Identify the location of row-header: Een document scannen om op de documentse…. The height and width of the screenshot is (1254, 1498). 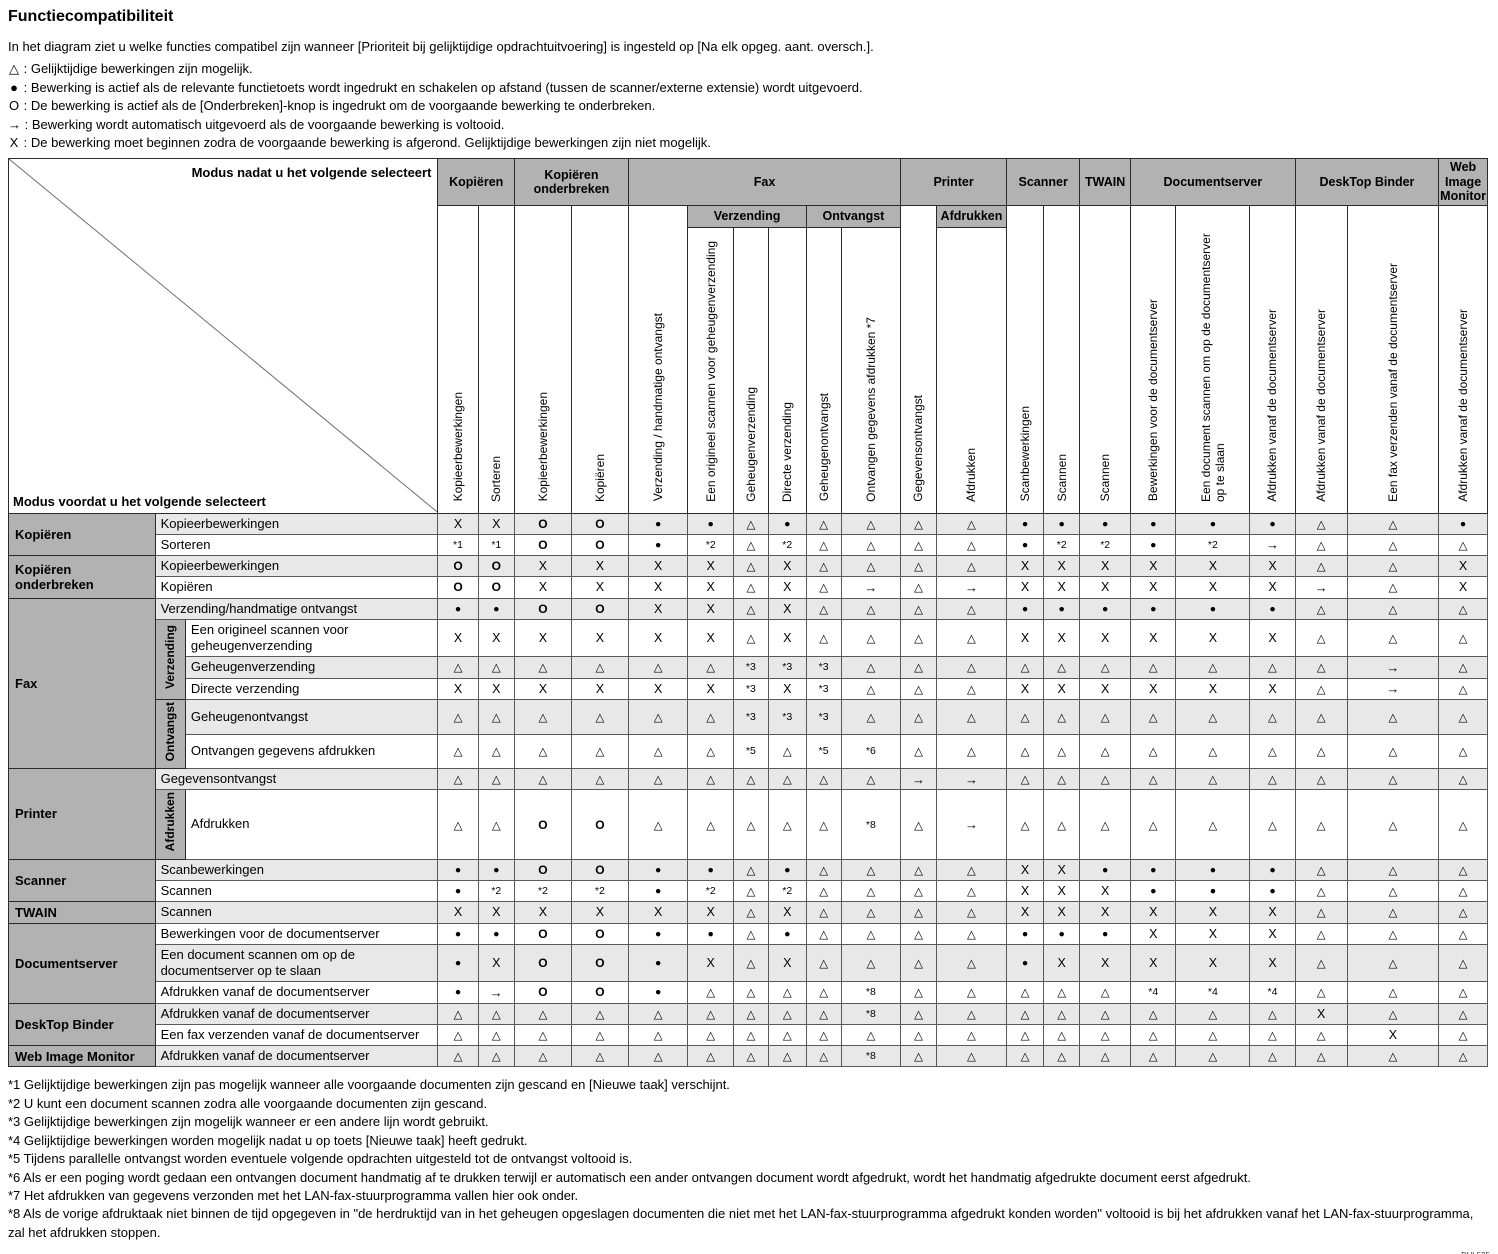
(296, 963).